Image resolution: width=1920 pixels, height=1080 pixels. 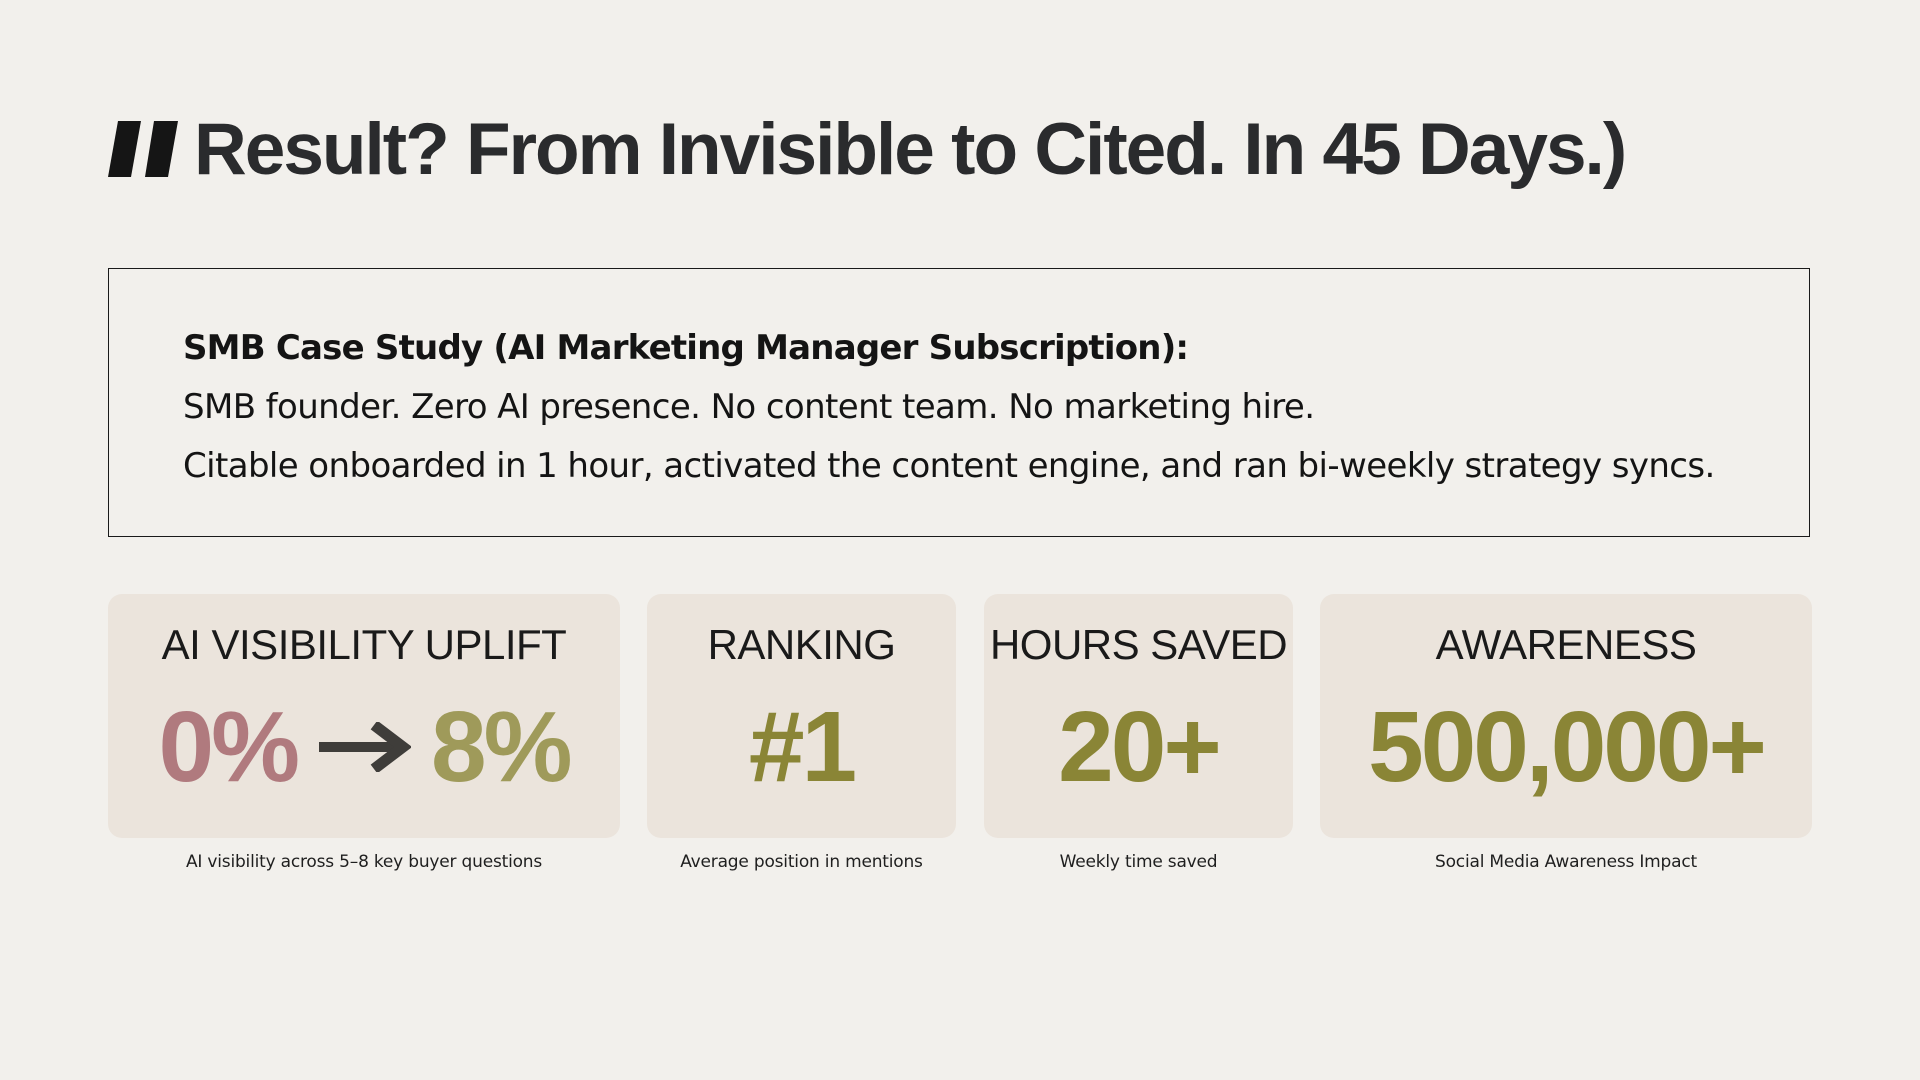 What do you see at coordinates (1138, 862) in the screenshot?
I see `stat-caption: Weekly time saved` at bounding box center [1138, 862].